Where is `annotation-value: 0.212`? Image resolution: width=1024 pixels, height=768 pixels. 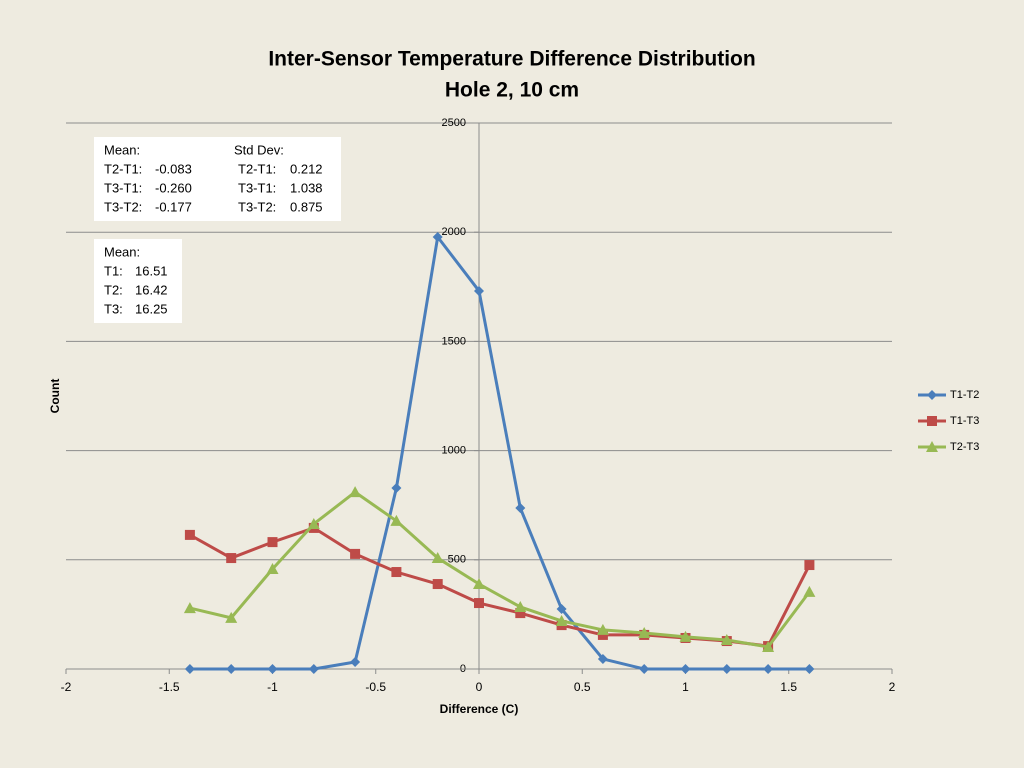
annotation-value: 0.212 is located at coordinates (306, 168).